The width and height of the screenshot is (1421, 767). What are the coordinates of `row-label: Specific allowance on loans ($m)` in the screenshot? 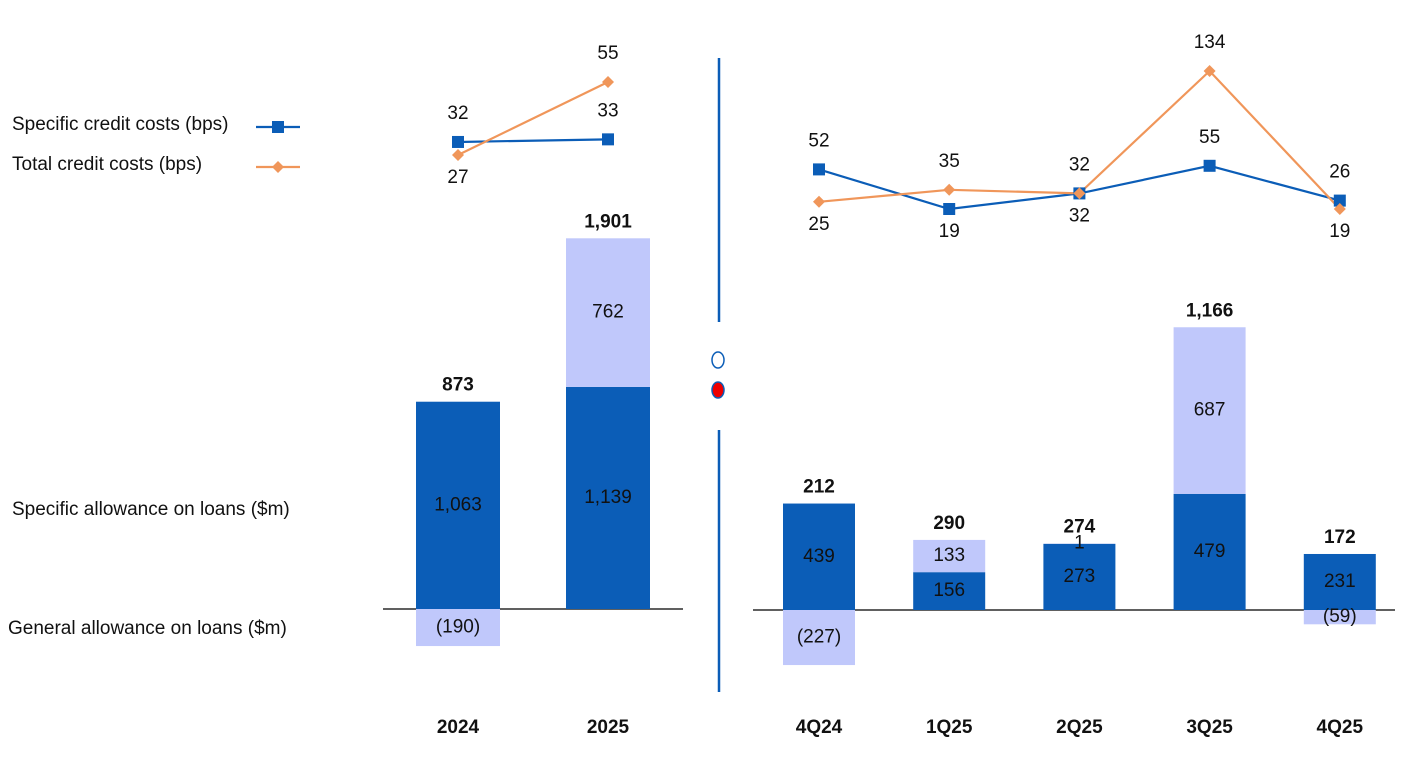 It's located at (151, 509).